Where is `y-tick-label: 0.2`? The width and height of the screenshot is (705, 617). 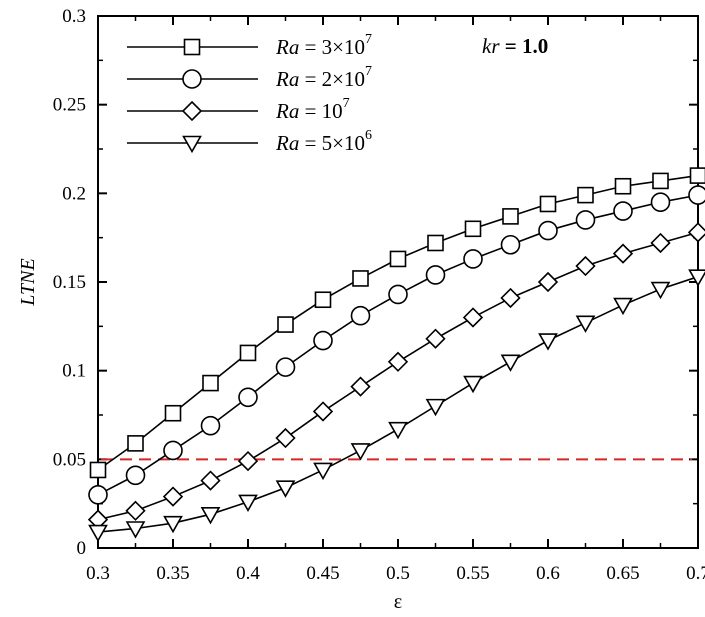 y-tick-label: 0.2 is located at coordinates (74, 193).